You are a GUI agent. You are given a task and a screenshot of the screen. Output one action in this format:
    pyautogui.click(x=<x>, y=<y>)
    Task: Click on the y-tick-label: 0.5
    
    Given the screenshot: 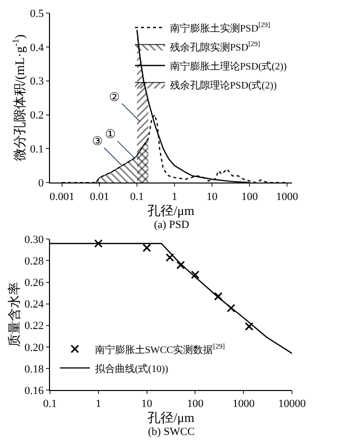 What is the action you would take?
    pyautogui.click(x=37, y=14)
    